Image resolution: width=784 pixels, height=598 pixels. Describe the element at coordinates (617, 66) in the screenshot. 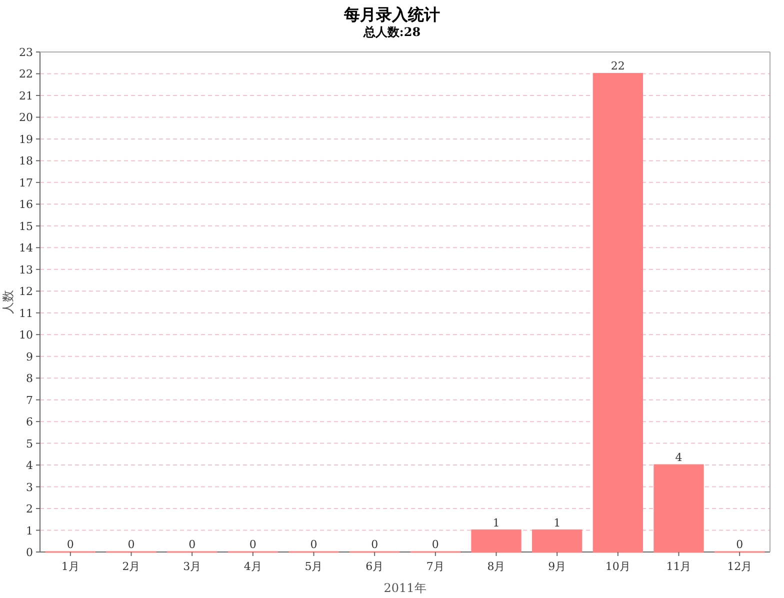

I see `data-label: 22` at that location.